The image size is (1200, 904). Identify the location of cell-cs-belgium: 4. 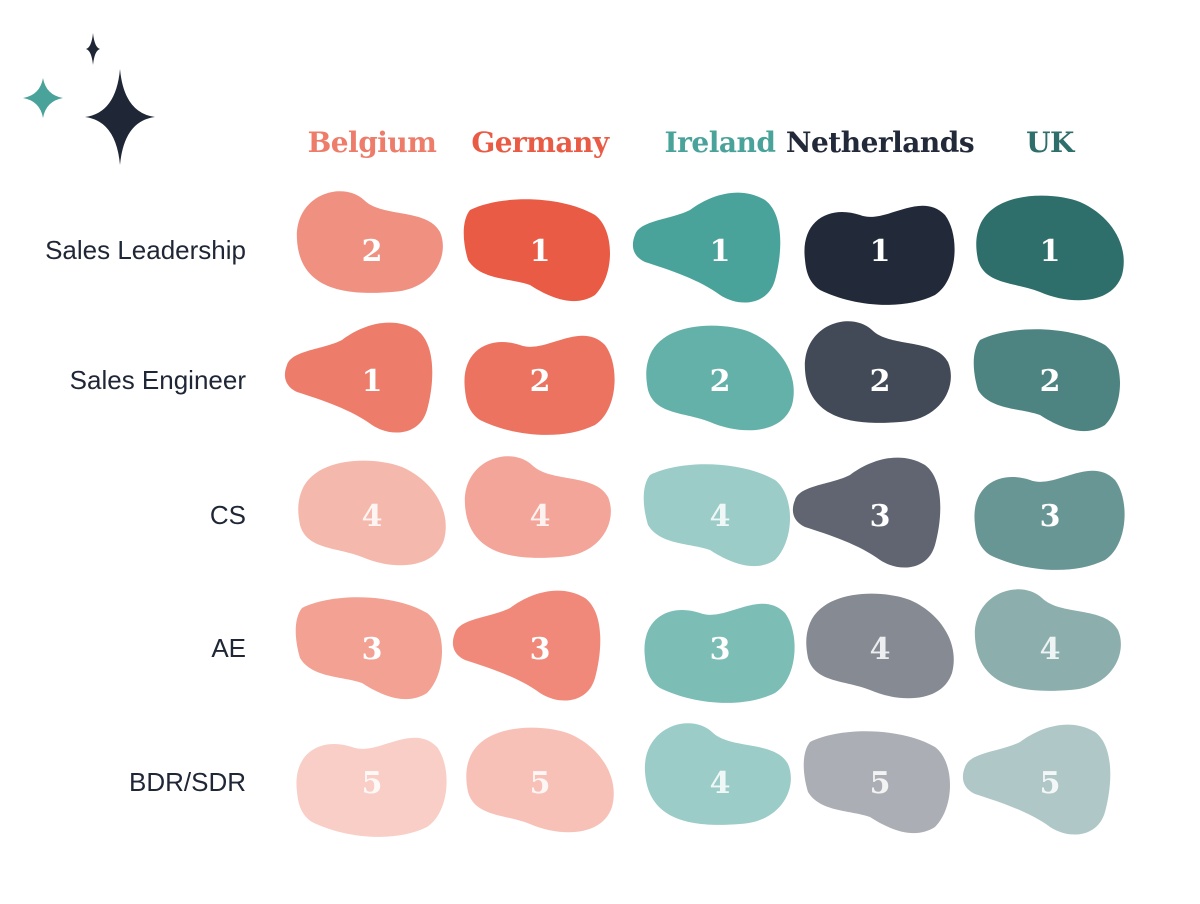
(372, 513).